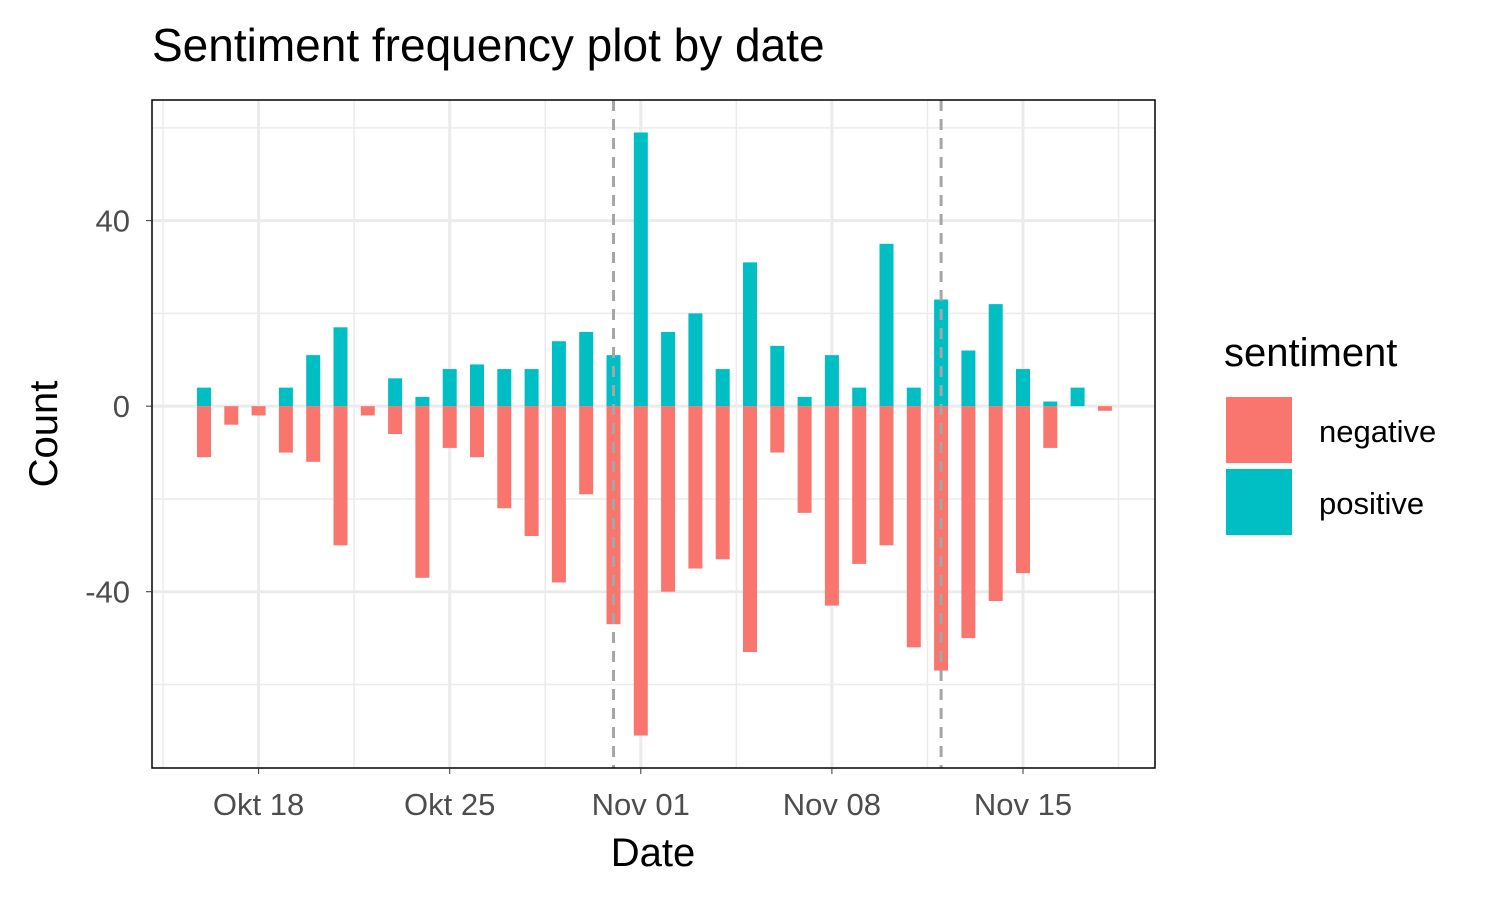 This screenshot has height=900, width=1500. Describe the element at coordinates (488, 45) in the screenshot. I see `chart-title: Sentiment frequency plot by date` at that location.